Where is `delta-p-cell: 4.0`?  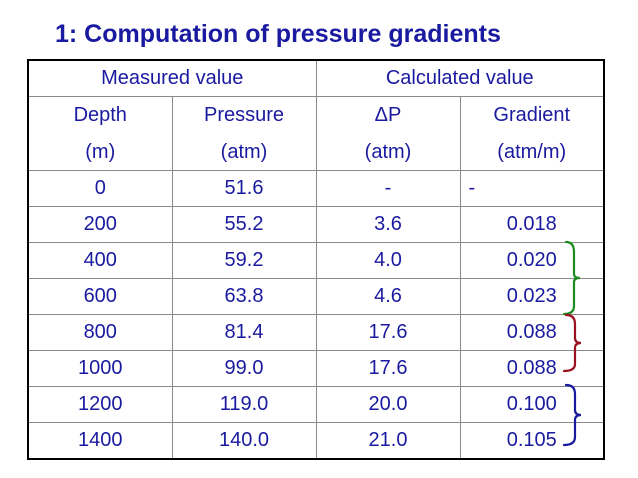
delta-p-cell: 4.0 is located at coordinates (388, 260).